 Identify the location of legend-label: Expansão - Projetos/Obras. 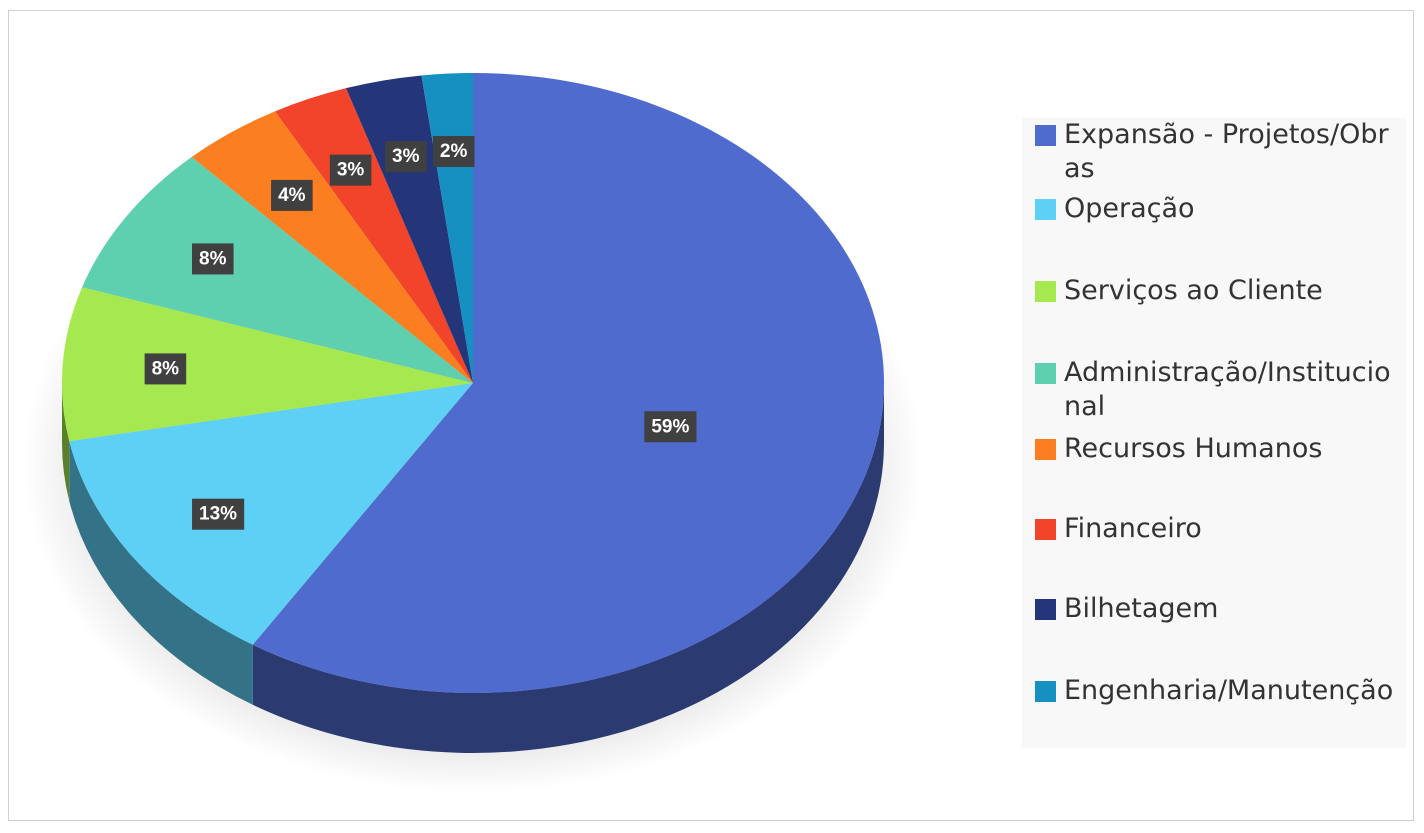
(1226, 151).